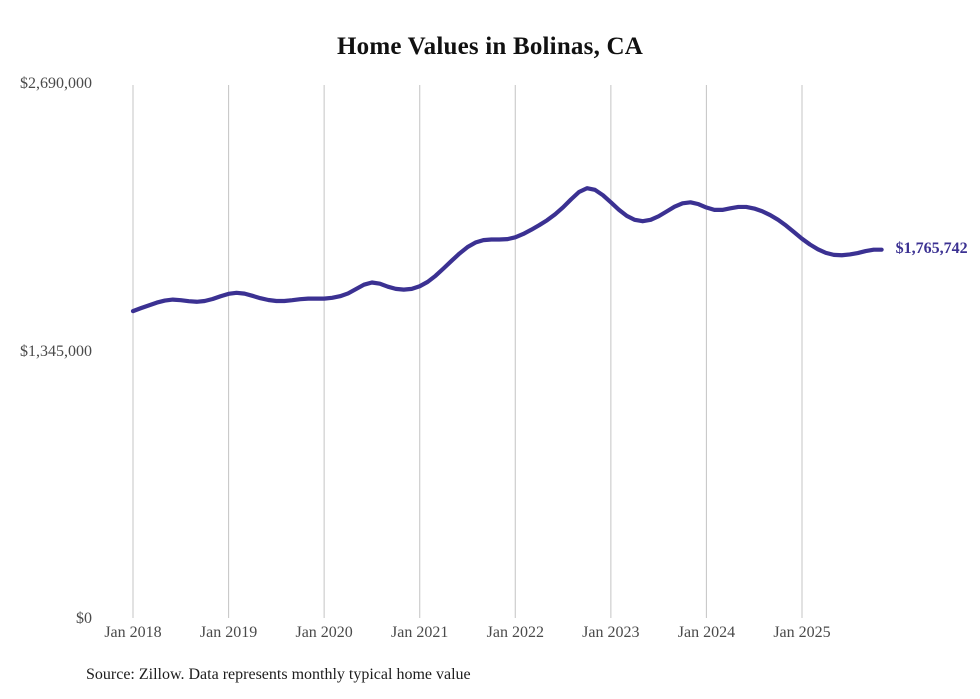 Image resolution: width=980 pixels, height=699 pixels. What do you see at coordinates (56, 83) in the screenshot?
I see `y-axis-tick-label: $2,690,000` at bounding box center [56, 83].